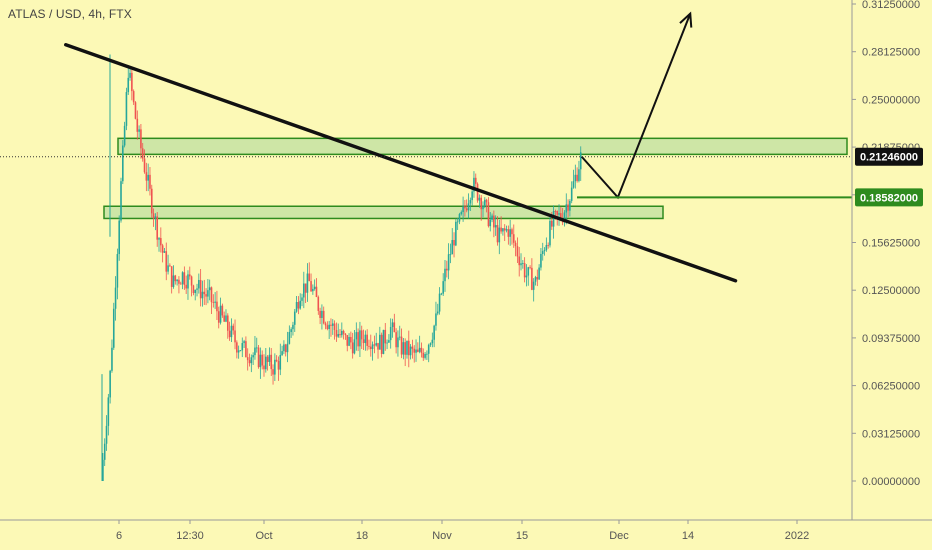  What do you see at coordinates (522, 536) in the screenshot?
I see `time-tick-label: 15` at bounding box center [522, 536].